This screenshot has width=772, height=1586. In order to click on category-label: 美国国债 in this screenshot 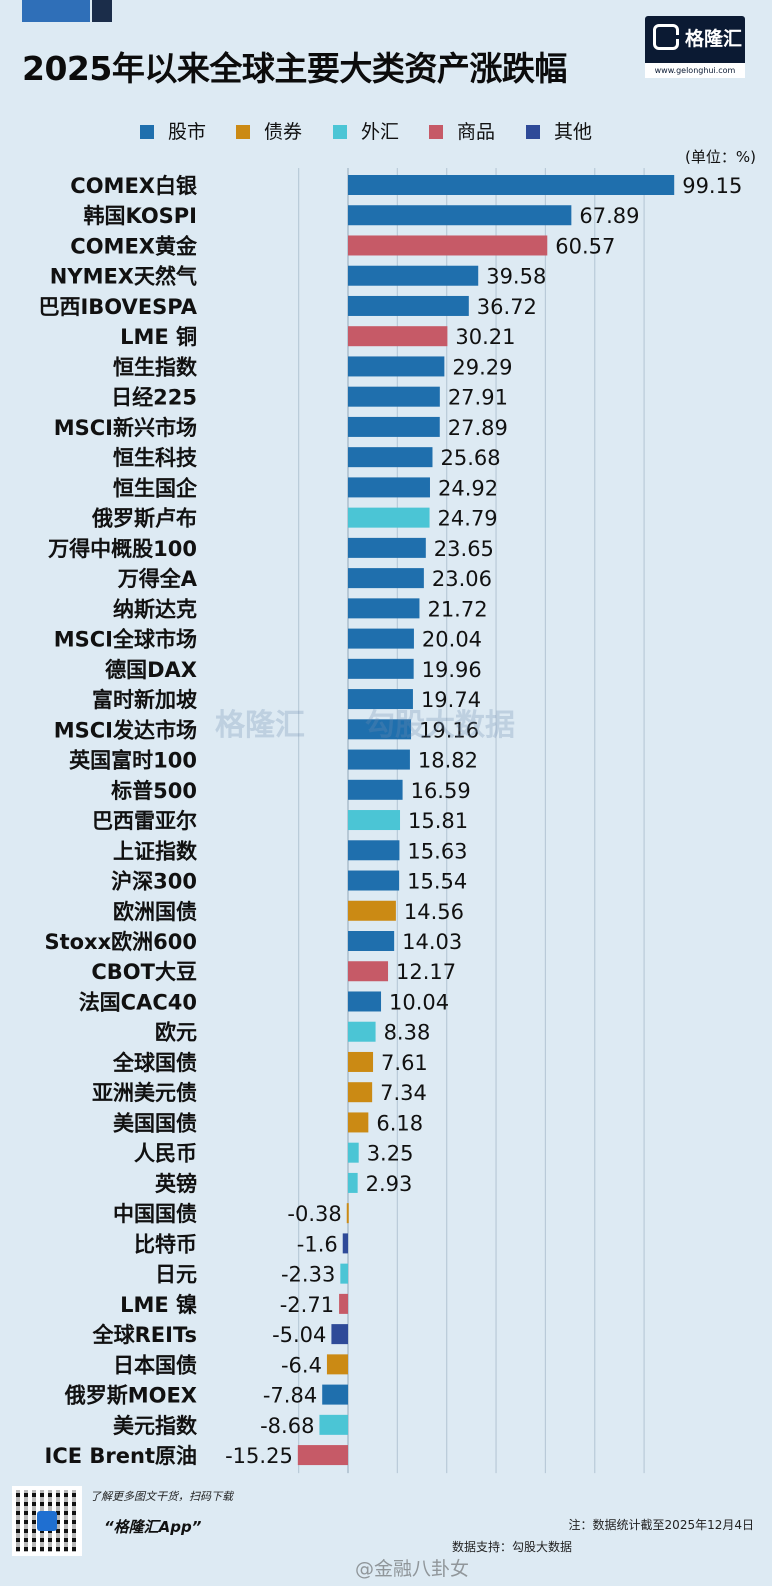, I will do `click(155, 1123)`.